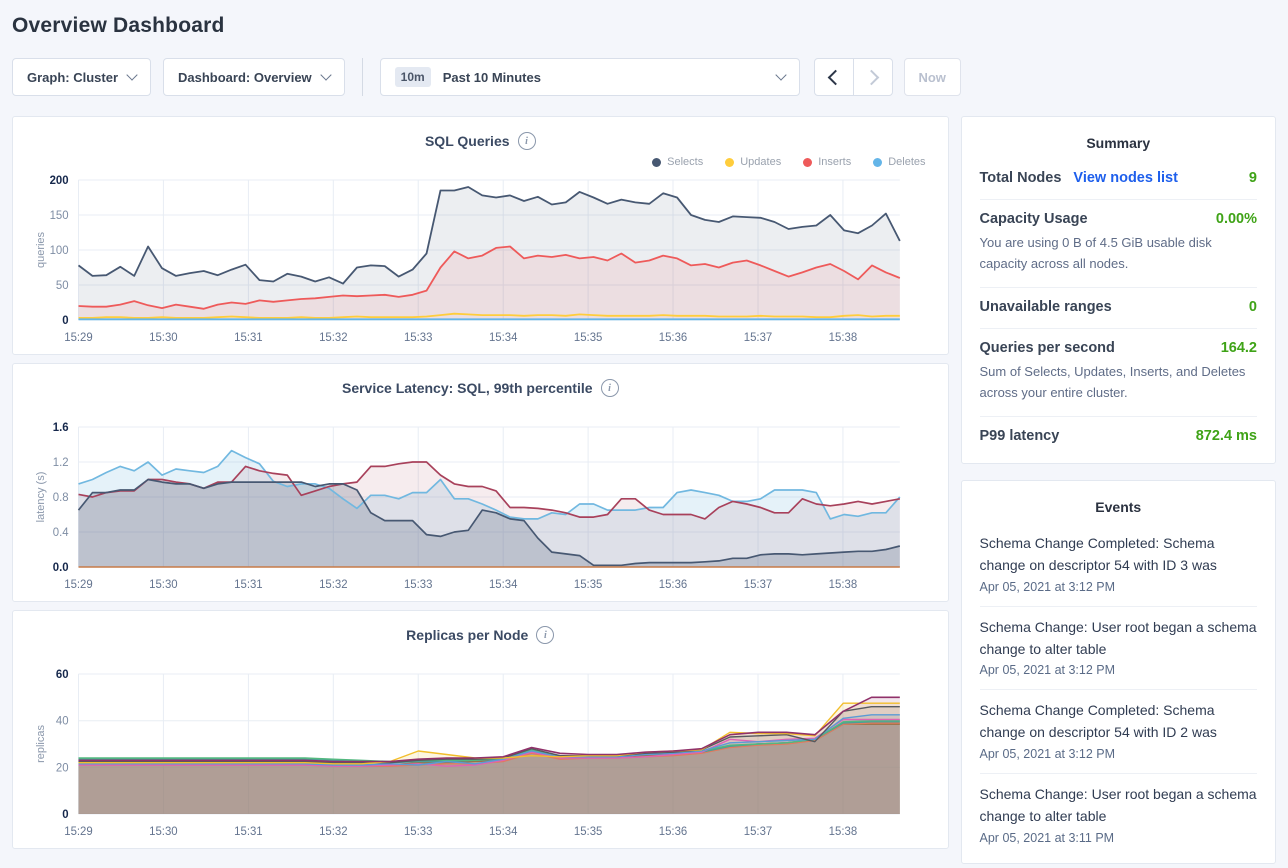 The height and width of the screenshot is (868, 1288). I want to click on svg-text: 20, so click(62, 768).